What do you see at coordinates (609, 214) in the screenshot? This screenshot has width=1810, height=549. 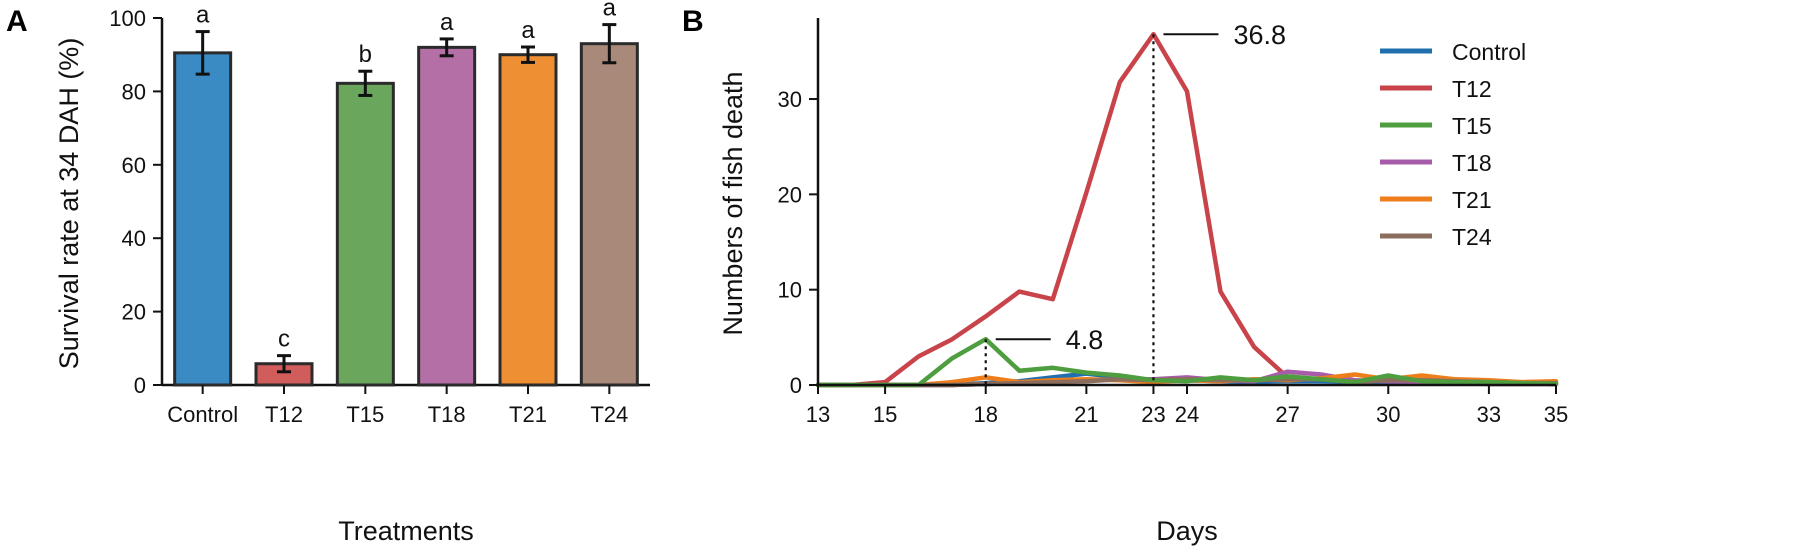 I see `bar-t24` at bounding box center [609, 214].